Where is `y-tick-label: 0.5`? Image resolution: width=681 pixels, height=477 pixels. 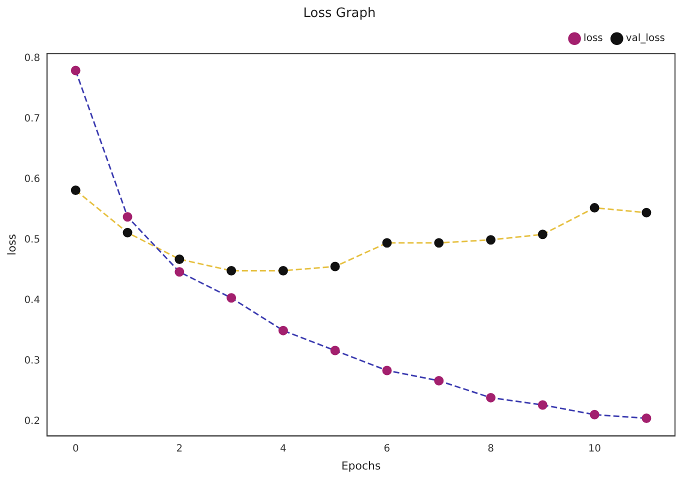 y-tick-label: 0.5 is located at coordinates (32, 240).